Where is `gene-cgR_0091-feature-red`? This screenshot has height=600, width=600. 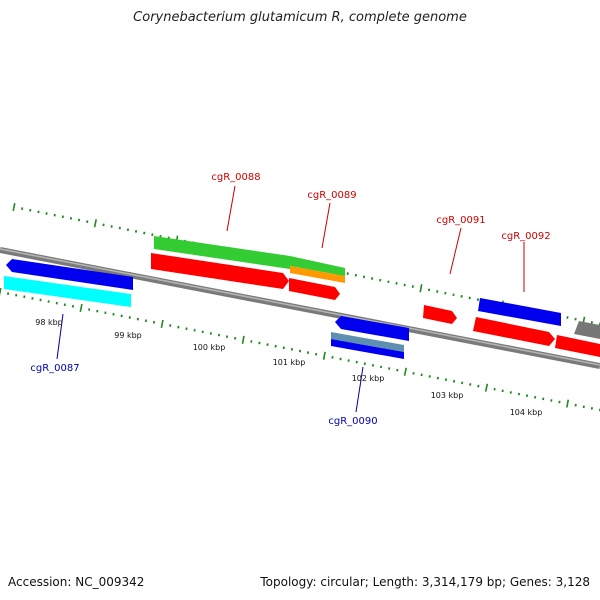
gene-cgR_0091-feature-red is located at coordinates (440, 314).